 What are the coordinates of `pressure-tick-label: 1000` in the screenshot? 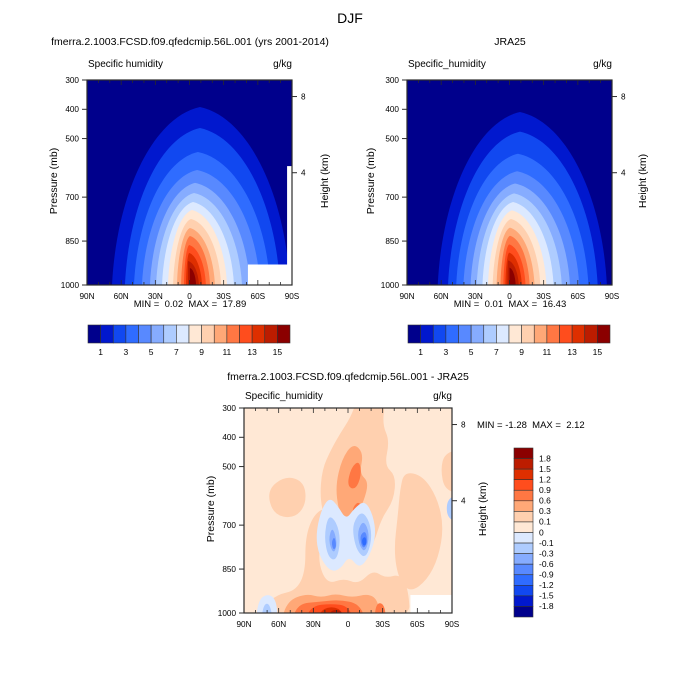 It's located at (390, 285).